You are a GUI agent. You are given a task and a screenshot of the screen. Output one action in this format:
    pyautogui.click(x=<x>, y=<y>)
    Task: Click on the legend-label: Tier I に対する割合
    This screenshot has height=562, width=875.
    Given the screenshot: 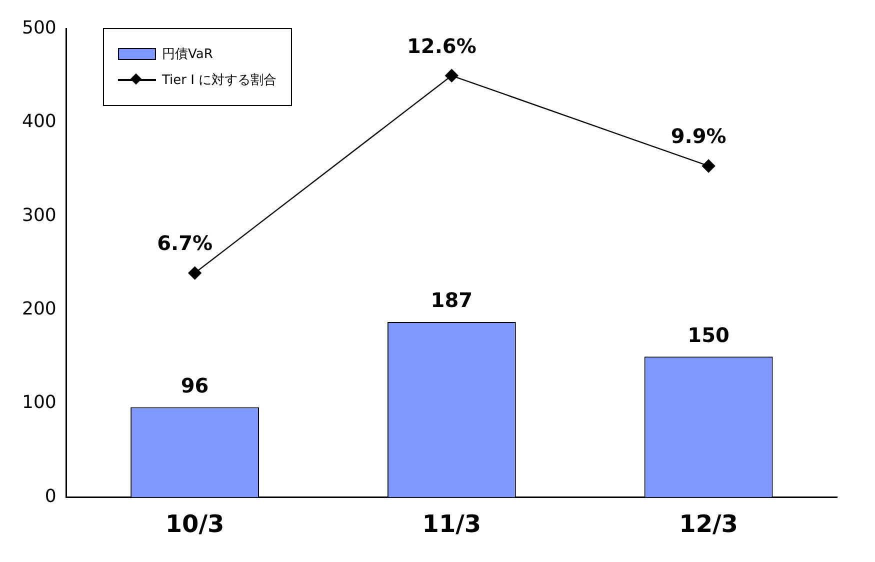 What is the action you would take?
    pyautogui.click(x=219, y=80)
    